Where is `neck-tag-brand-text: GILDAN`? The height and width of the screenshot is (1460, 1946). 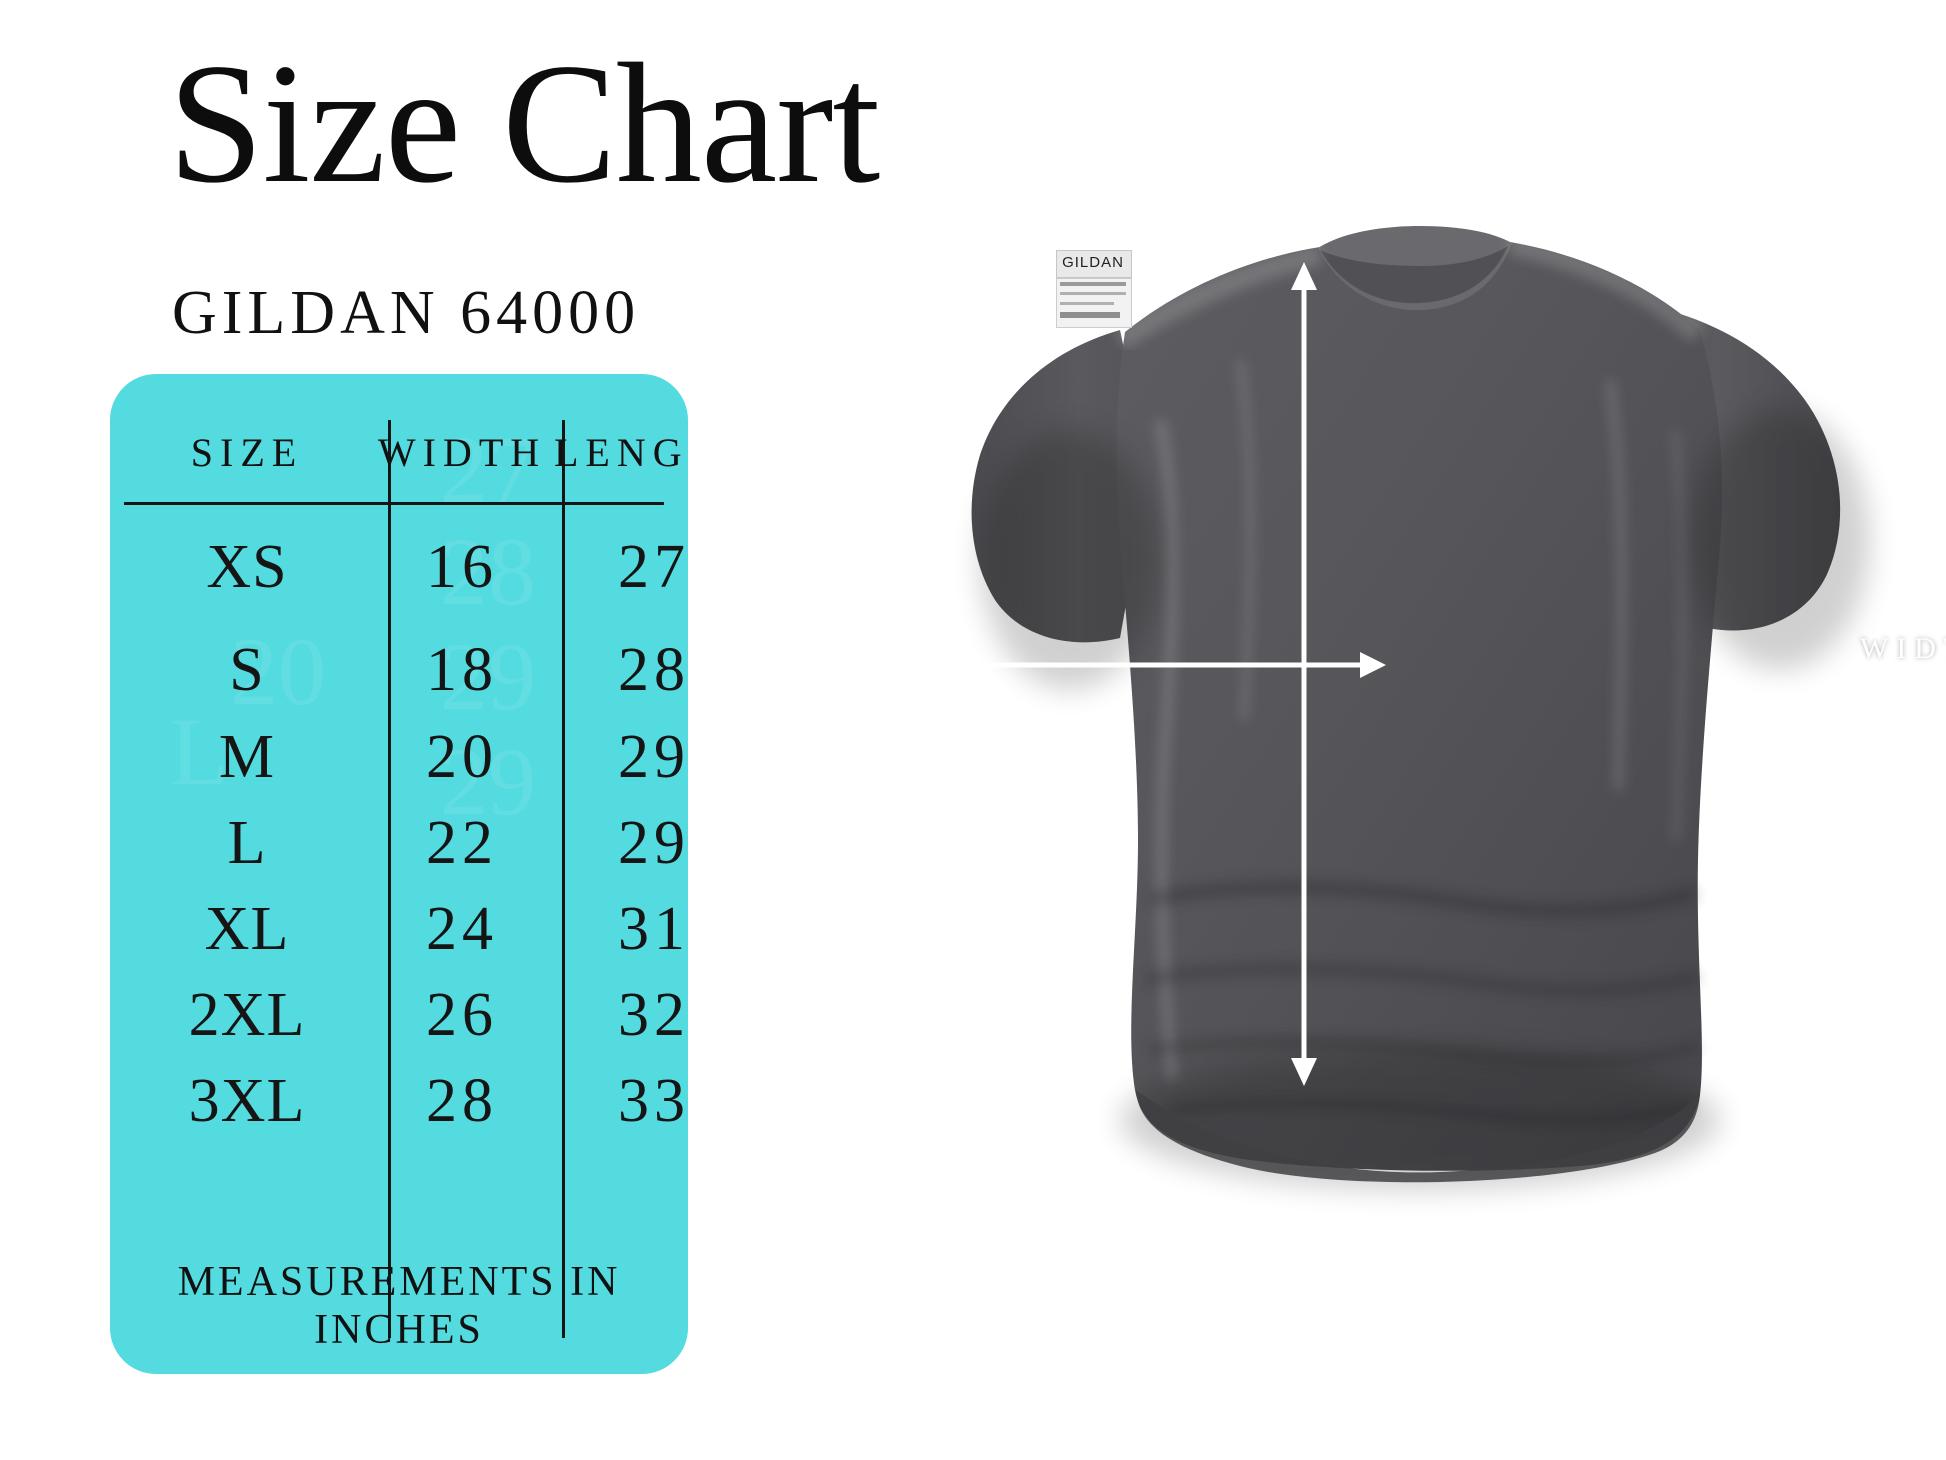 neck-tag-brand-text: GILDAN is located at coordinates (1093, 262).